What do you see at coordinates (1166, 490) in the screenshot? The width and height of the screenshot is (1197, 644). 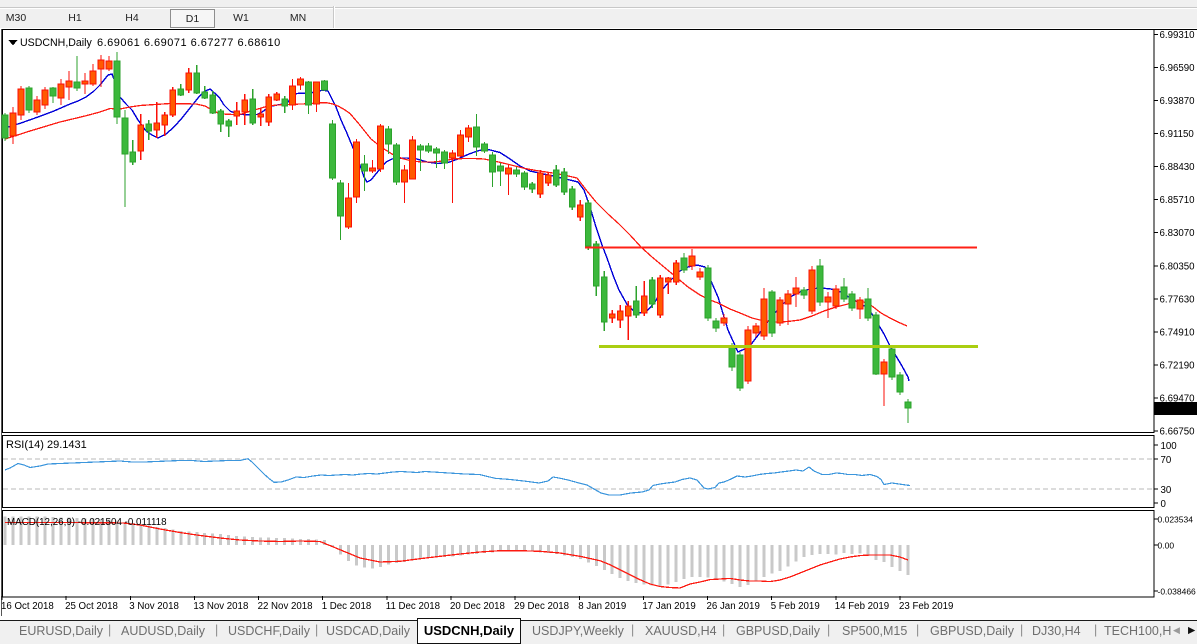 I see `svg-text: 30` at bounding box center [1166, 490].